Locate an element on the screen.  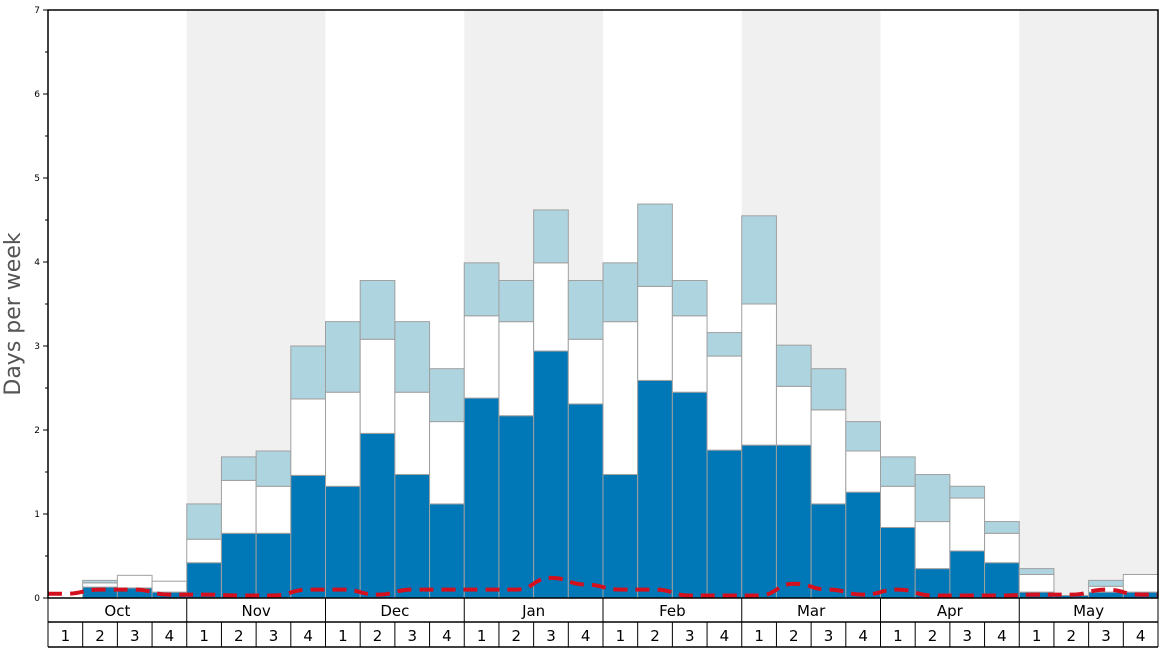
y-tick-label: 0 is located at coordinates (37, 599).